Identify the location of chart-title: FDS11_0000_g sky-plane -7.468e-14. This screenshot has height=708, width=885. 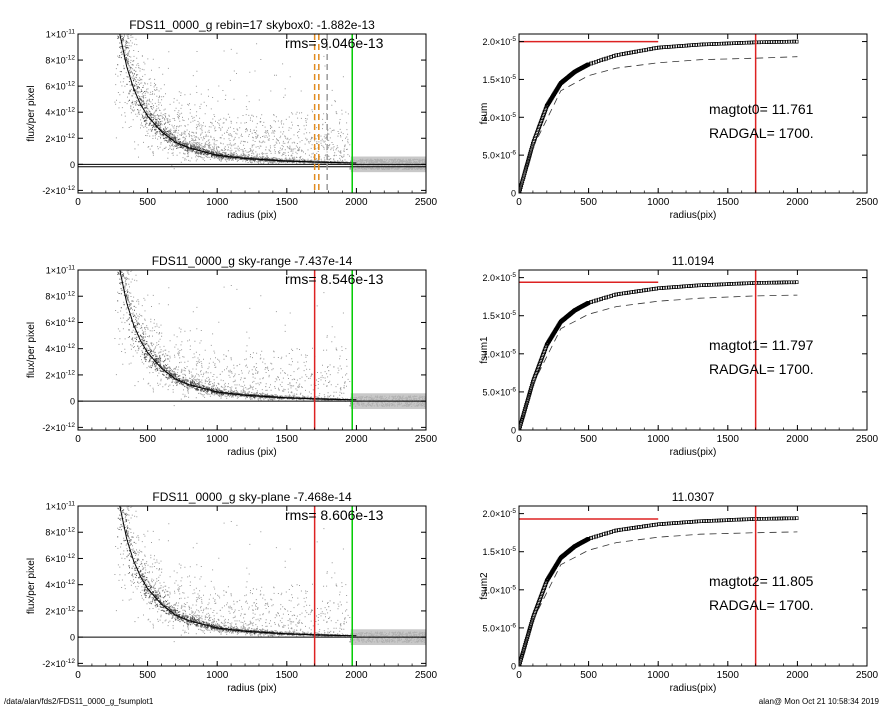
(252, 497).